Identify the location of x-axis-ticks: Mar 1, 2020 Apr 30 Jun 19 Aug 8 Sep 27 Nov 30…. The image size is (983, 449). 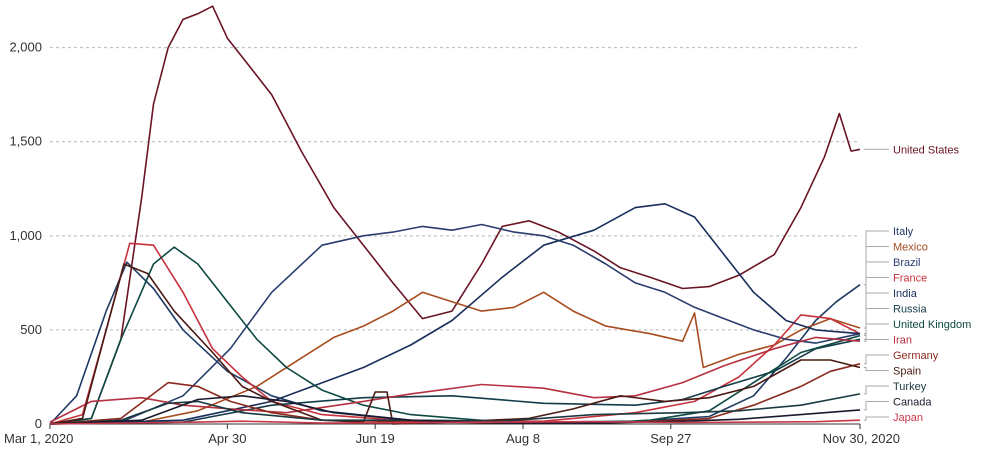
(452, 435).